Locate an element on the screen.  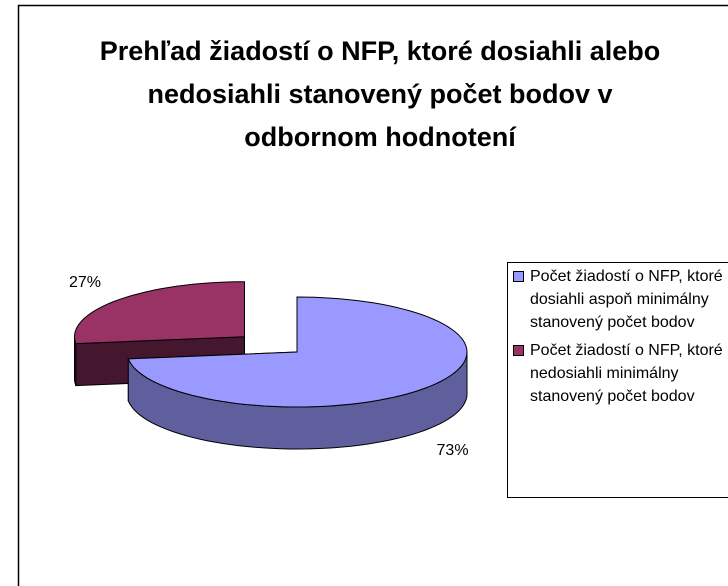
data-label: 73% is located at coordinates (452, 450).